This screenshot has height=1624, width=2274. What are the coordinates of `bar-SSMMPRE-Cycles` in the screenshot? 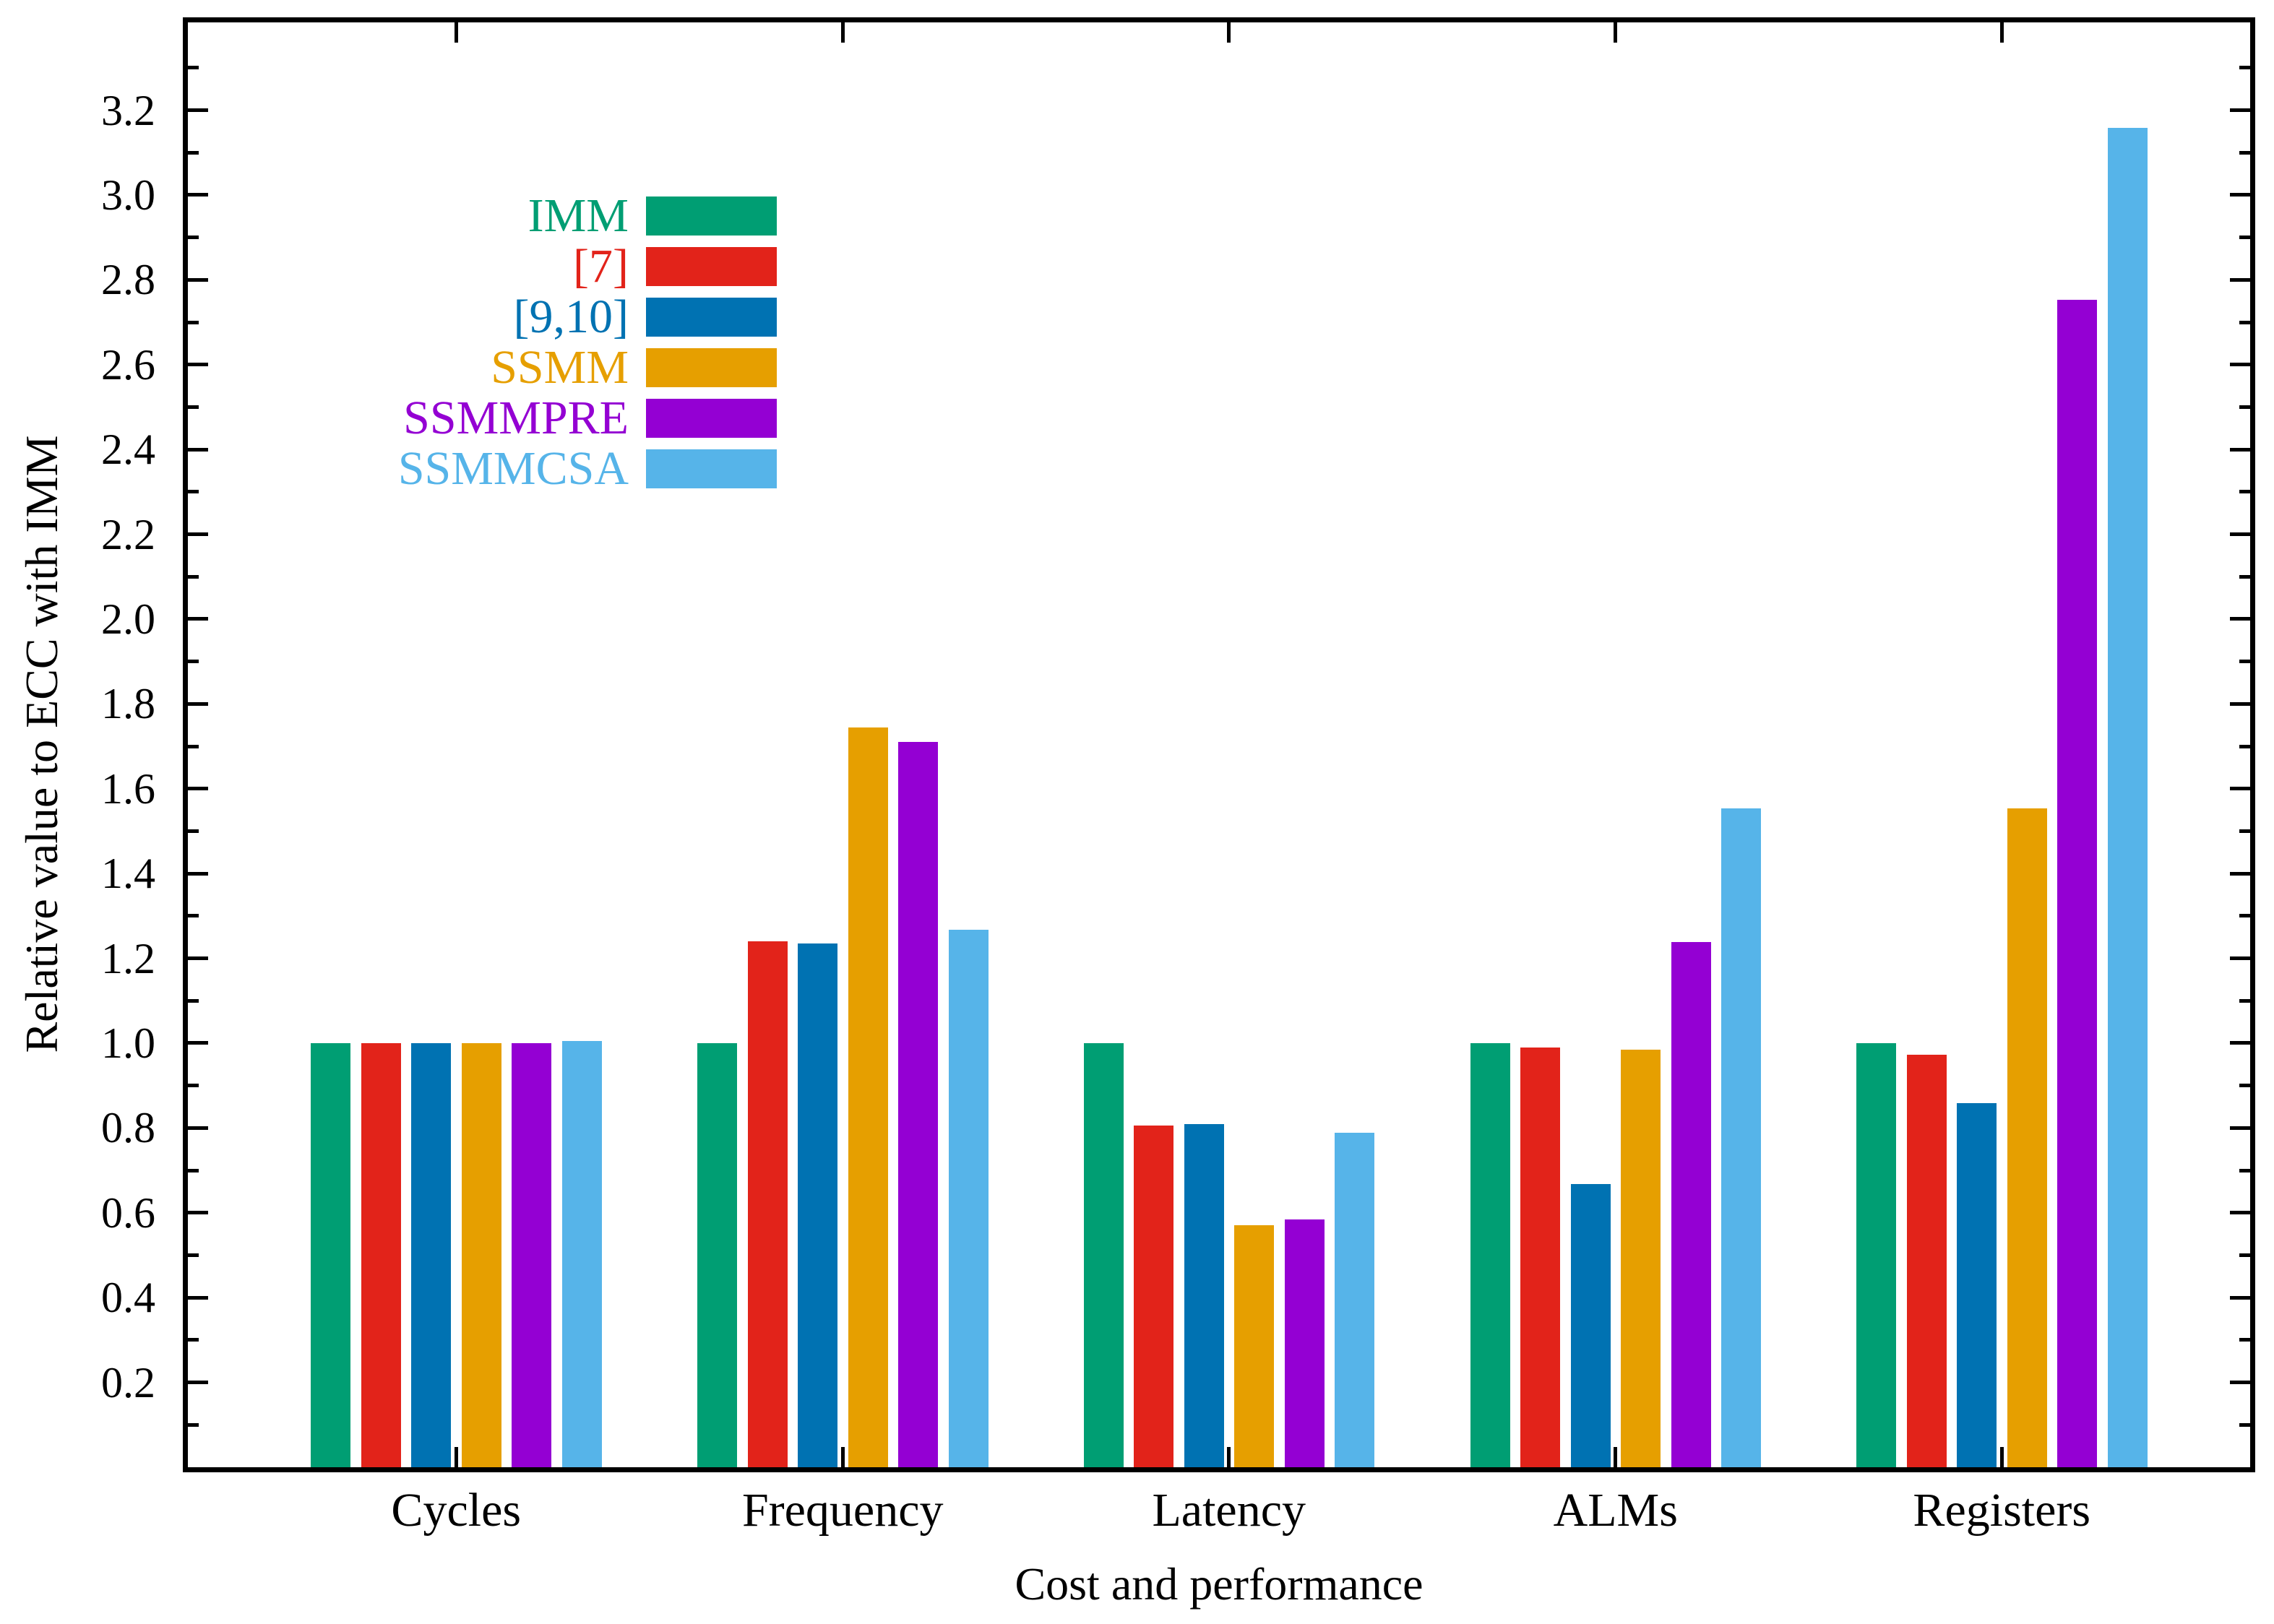 It's located at (531, 1254).